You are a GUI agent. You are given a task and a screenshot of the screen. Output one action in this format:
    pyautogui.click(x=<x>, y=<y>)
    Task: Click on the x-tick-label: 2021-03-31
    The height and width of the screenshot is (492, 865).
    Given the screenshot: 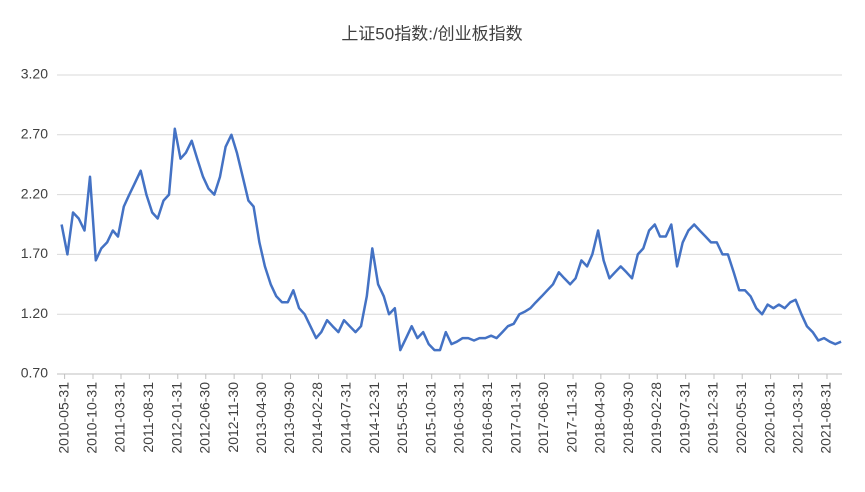 What is the action you would take?
    pyautogui.click(x=797, y=418)
    